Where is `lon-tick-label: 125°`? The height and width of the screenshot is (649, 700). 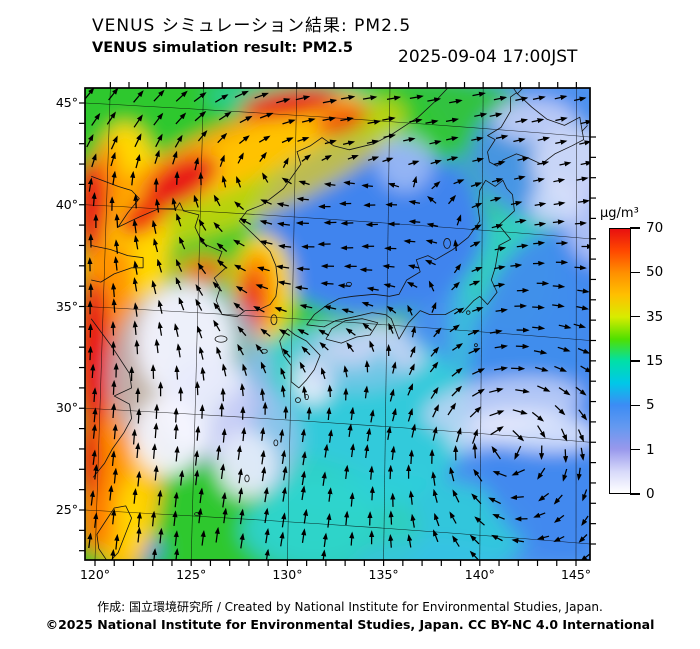 lon-tick-label: 125° is located at coordinates (191, 574).